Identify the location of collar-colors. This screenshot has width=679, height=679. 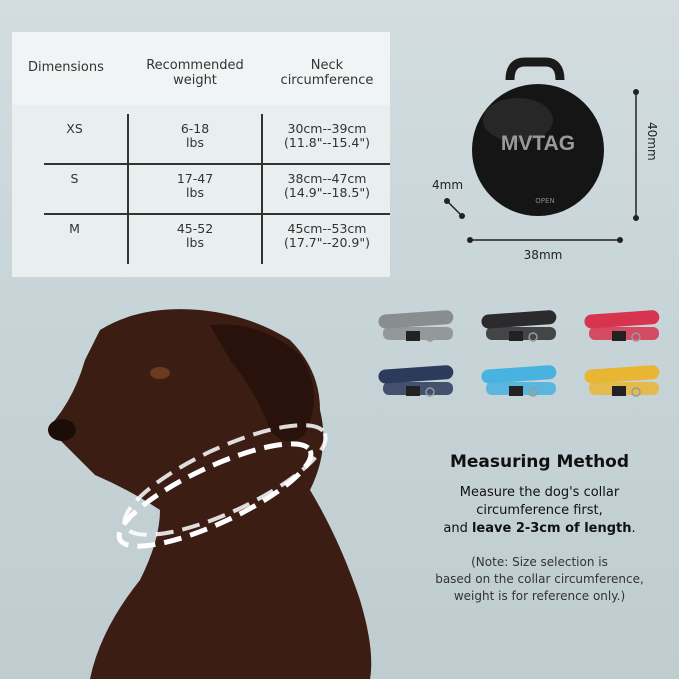
(519, 353).